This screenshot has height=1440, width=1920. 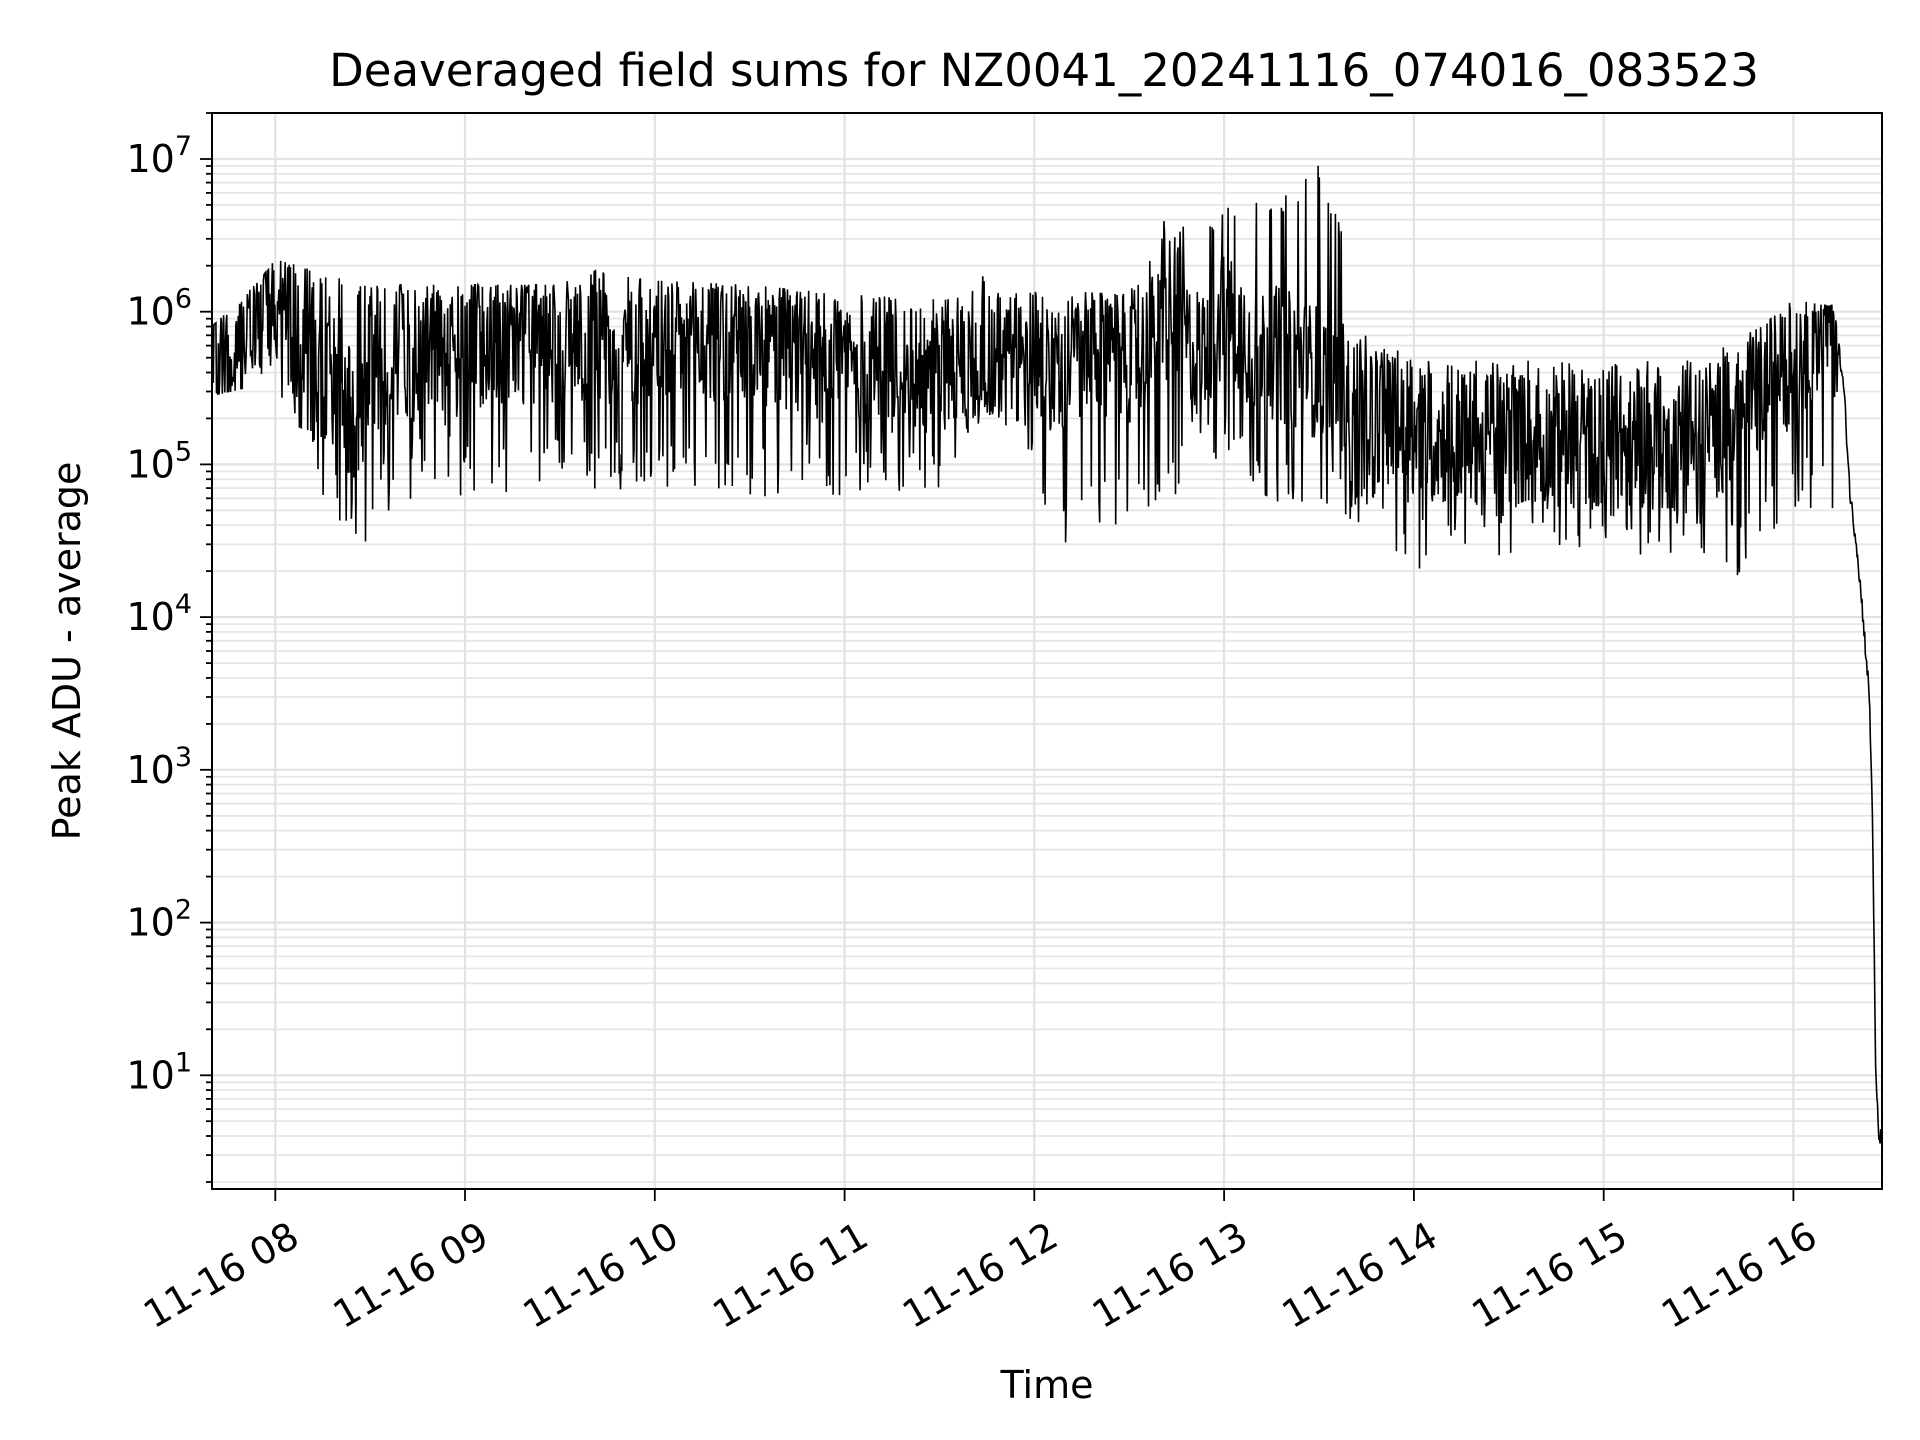 I want to click on y-tick-exponent: 3, so click(x=183, y=757).